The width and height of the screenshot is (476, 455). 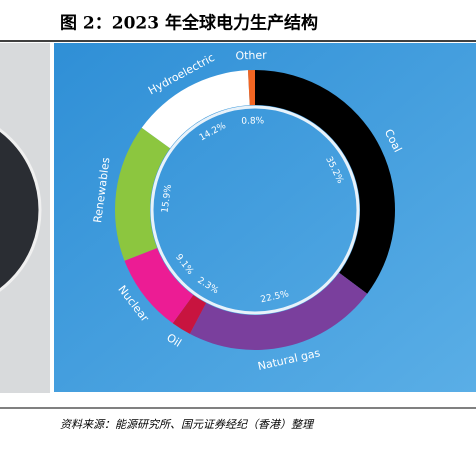 What do you see at coordinates (251, 56) in the screenshot?
I see `category-label: Other` at bounding box center [251, 56].